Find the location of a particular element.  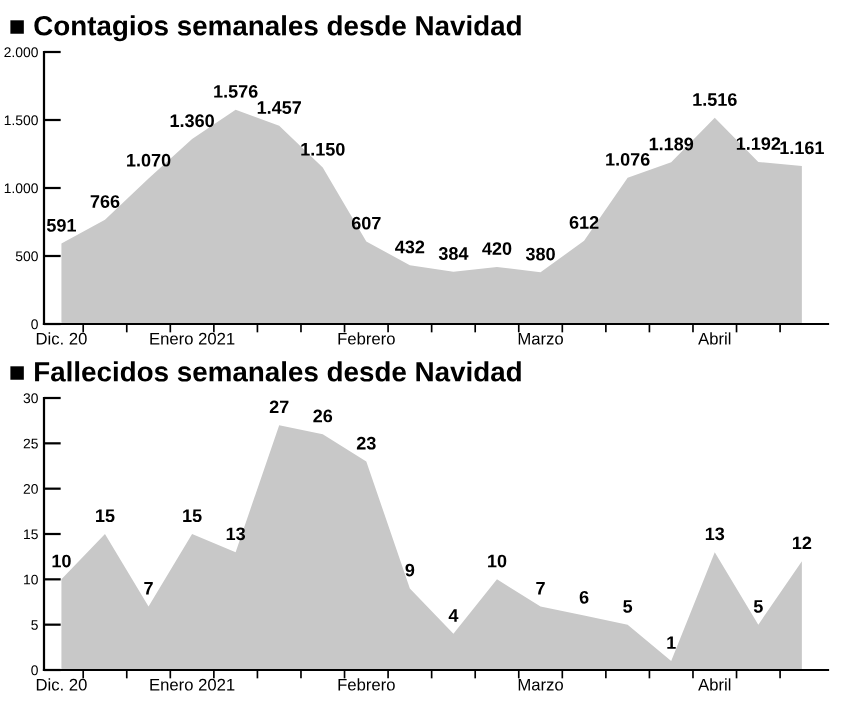

data-label: 1.516 is located at coordinates (715, 99).